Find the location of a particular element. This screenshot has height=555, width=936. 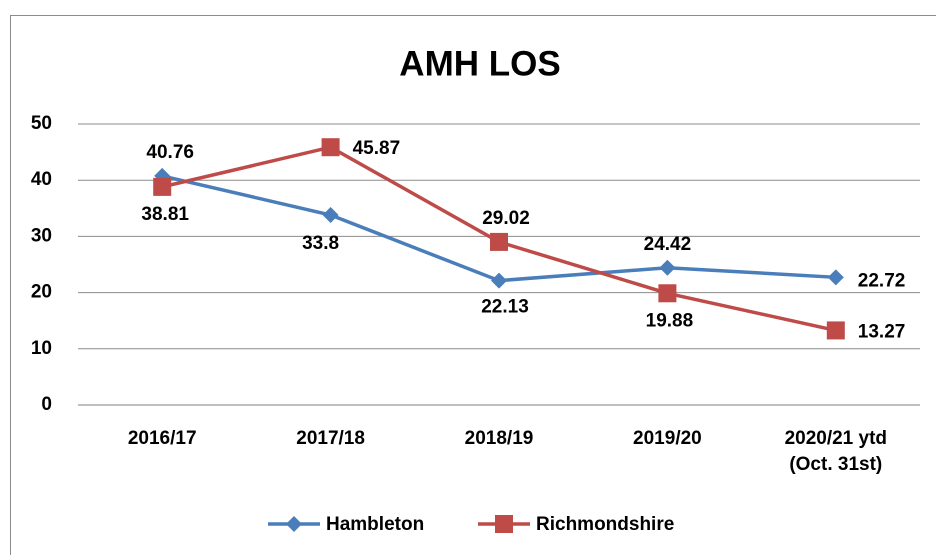

data-label: 33.8 is located at coordinates (320, 243).